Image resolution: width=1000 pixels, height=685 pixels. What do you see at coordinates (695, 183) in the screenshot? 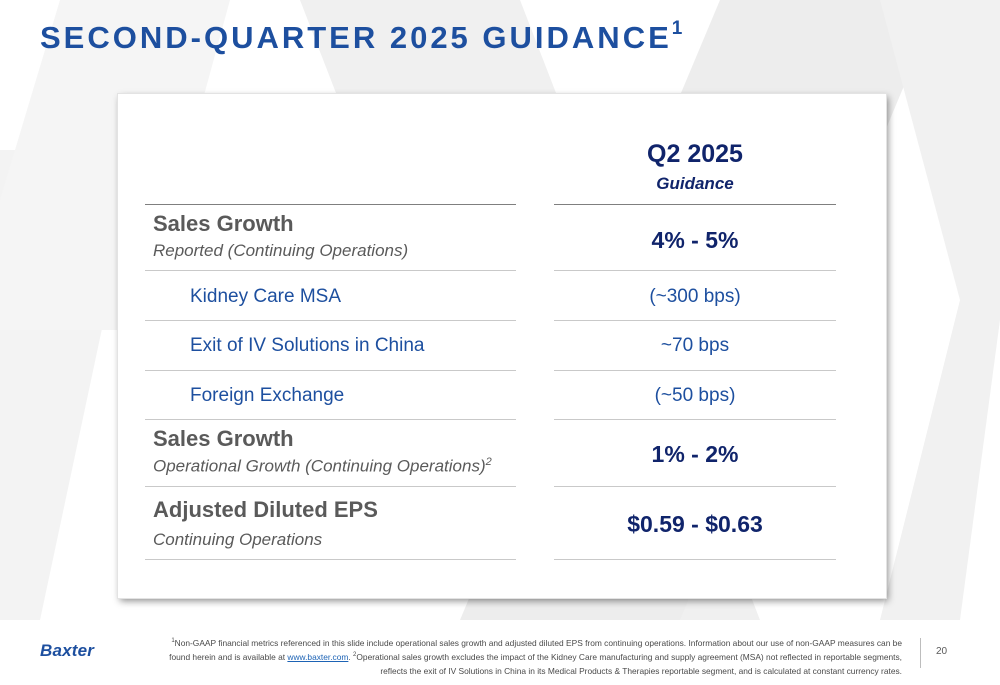
I see `column-subheader: Guidance` at bounding box center [695, 183].